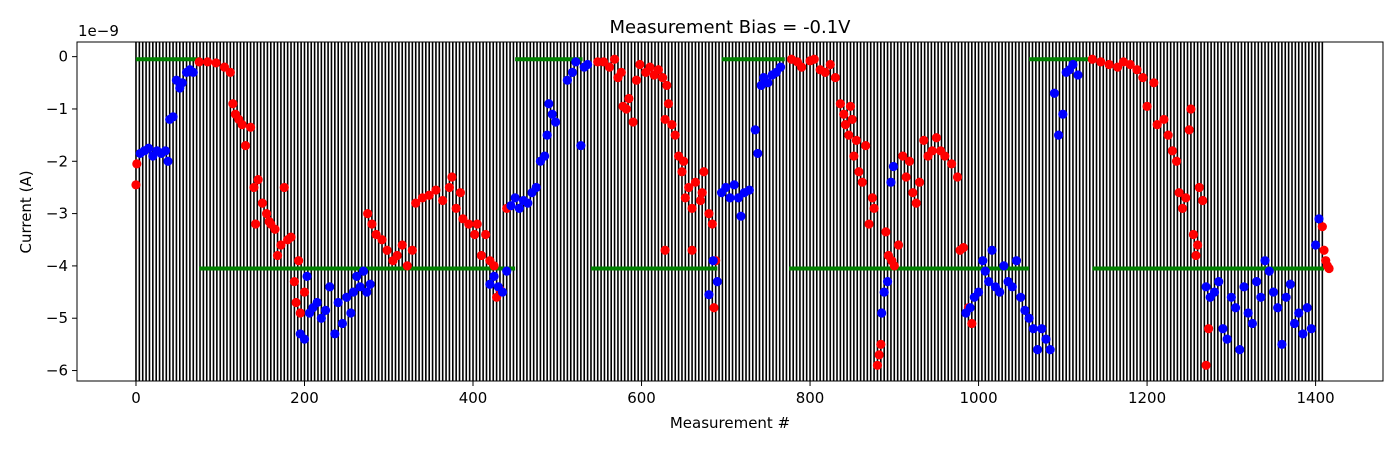 The width and height of the screenshot is (1400, 450). I want to click on x-tick-label: 400, so click(473, 398).